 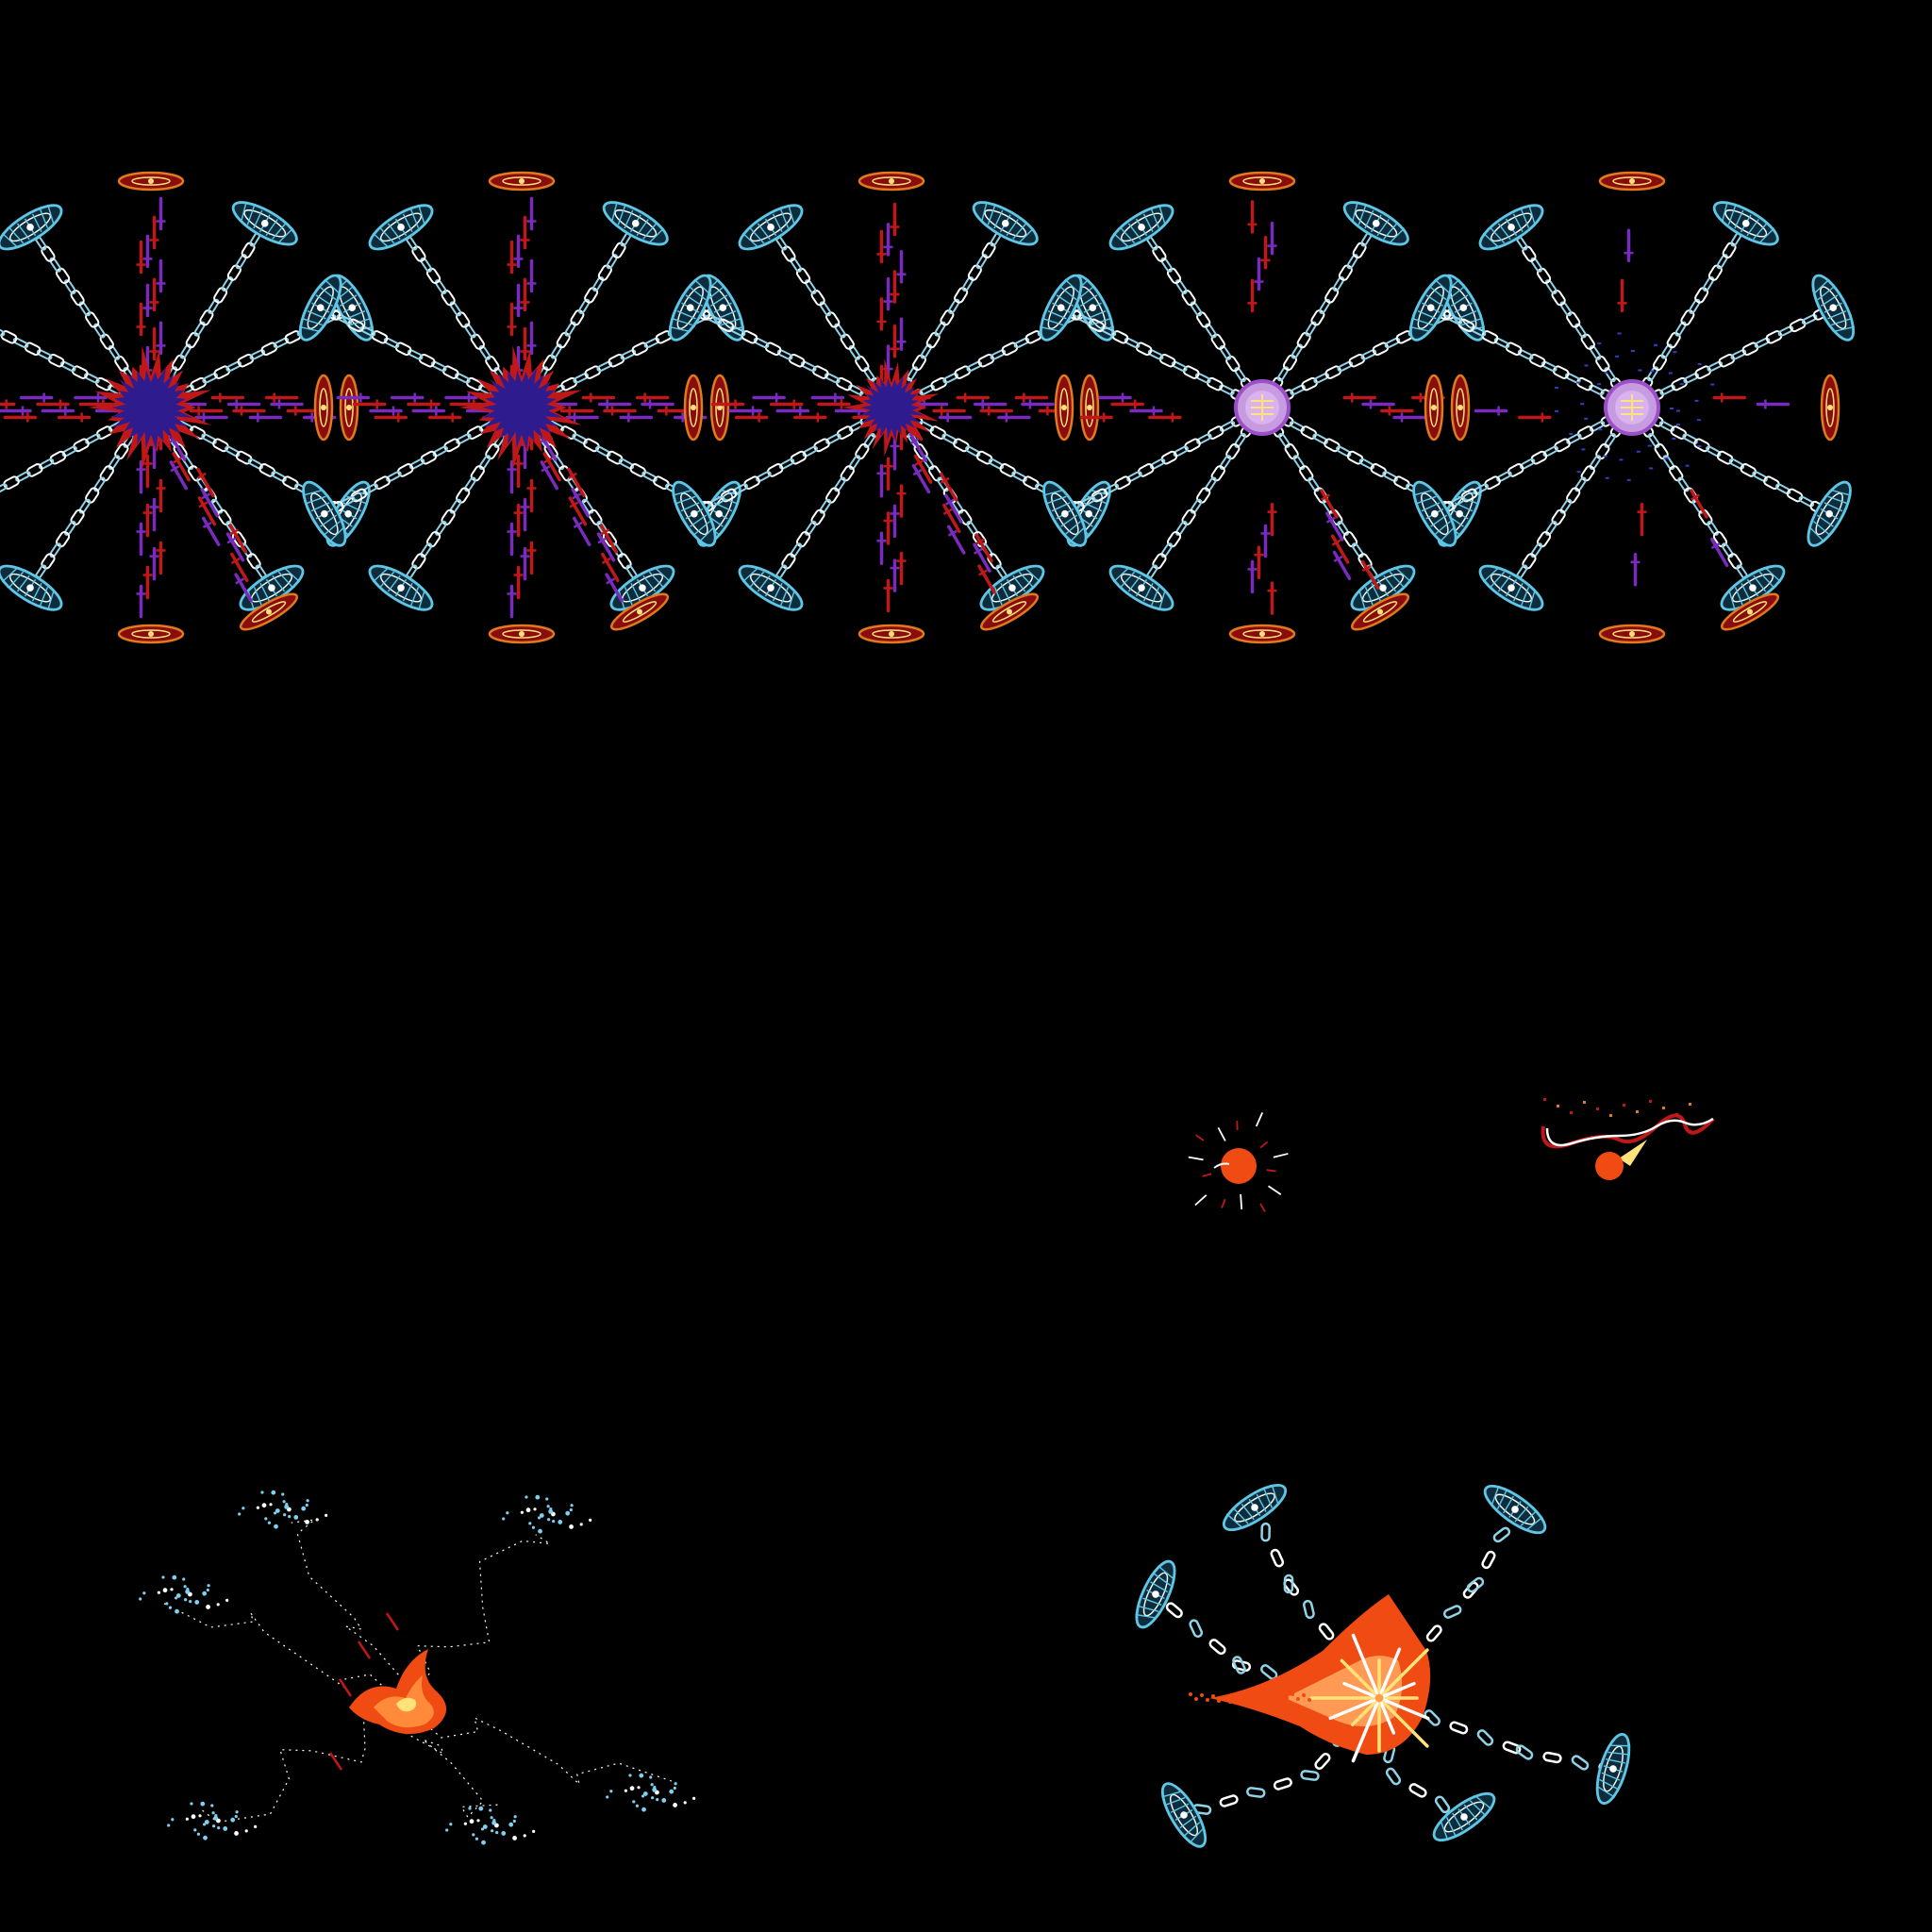 I want to click on fireball-icon, so click(x=1239, y=1166).